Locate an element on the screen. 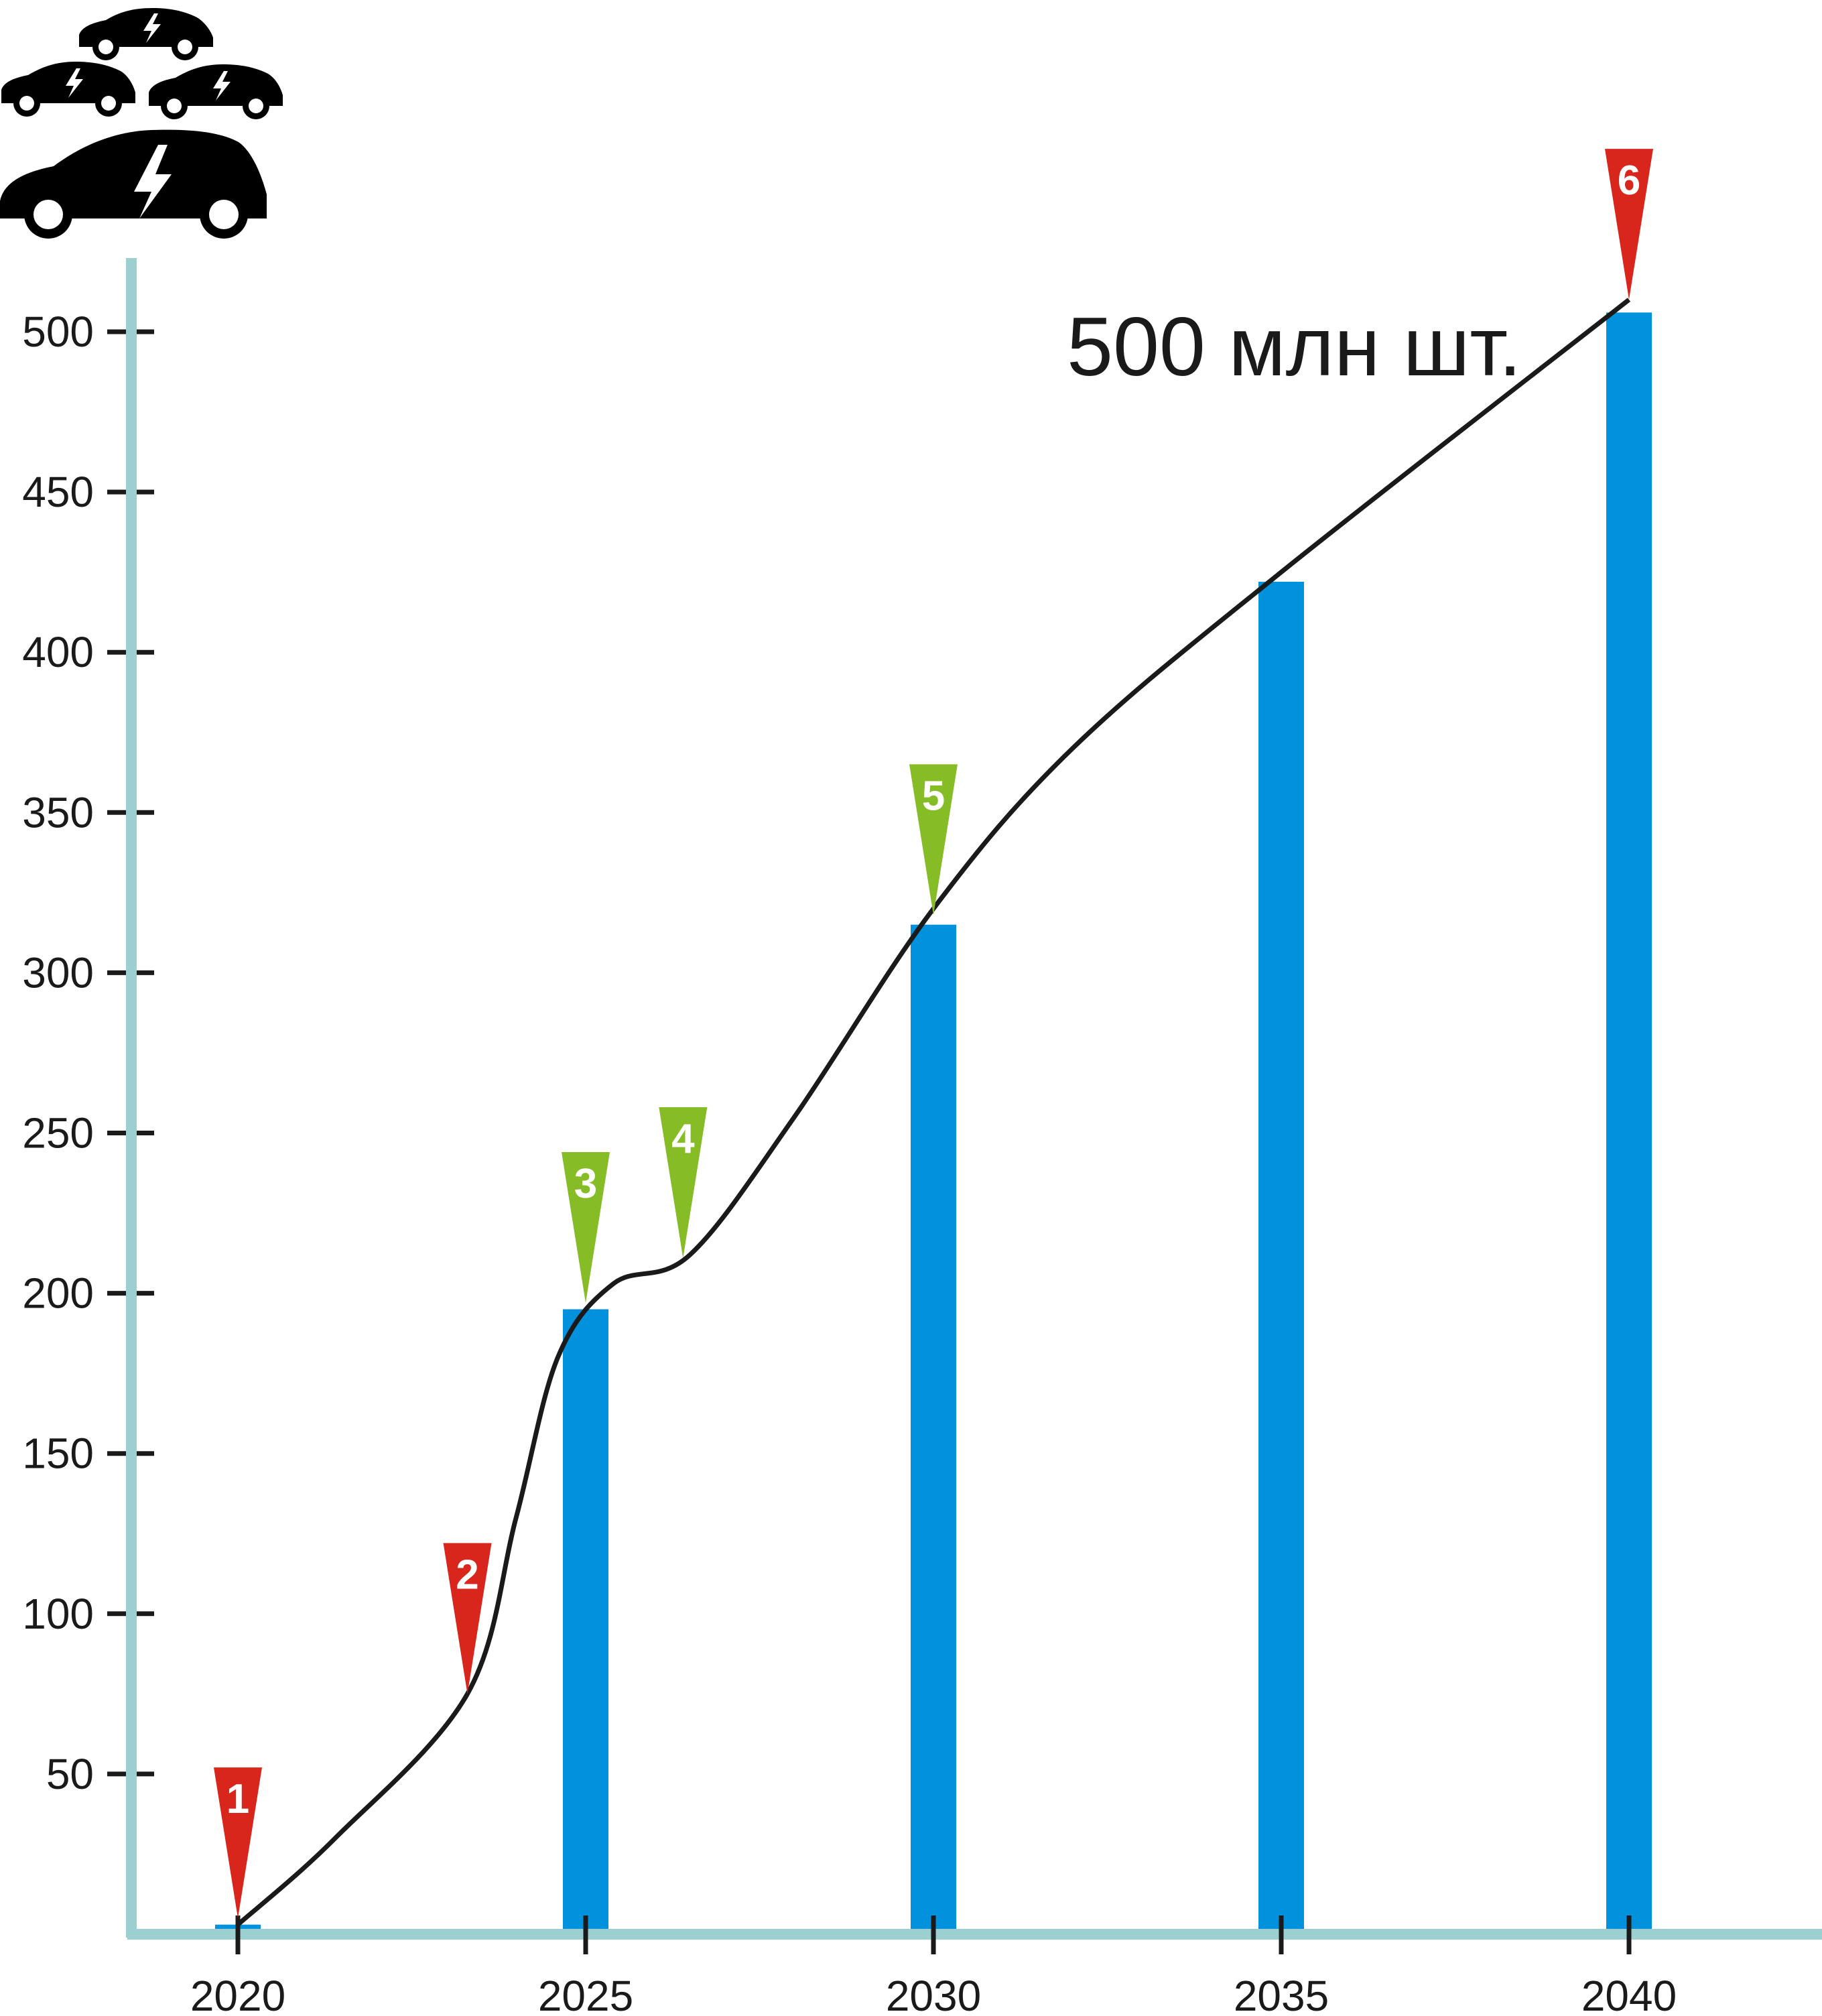 The width and height of the screenshot is (1822, 2016). bar-2030 is located at coordinates (934, 1429).